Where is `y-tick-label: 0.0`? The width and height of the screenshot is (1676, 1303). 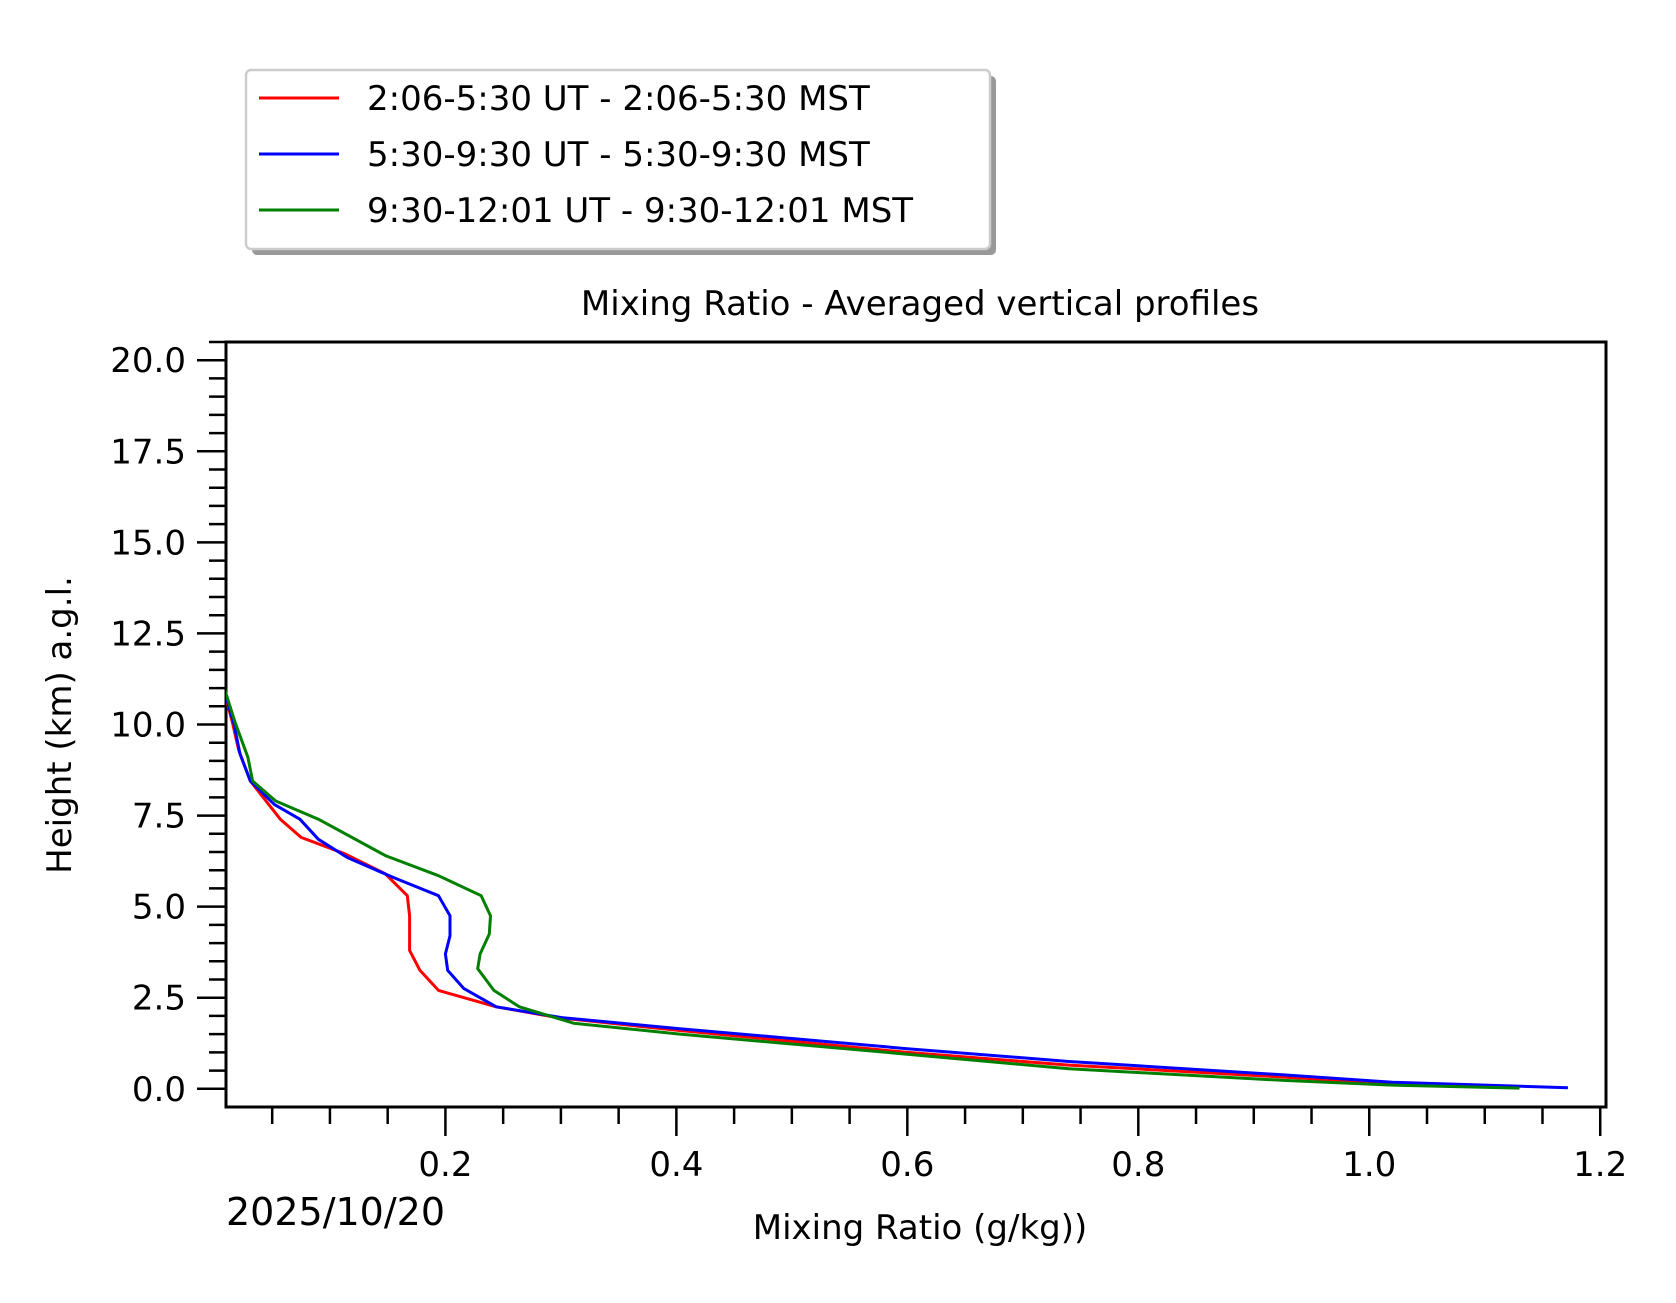
y-tick-label: 0.0 is located at coordinates (159, 1090).